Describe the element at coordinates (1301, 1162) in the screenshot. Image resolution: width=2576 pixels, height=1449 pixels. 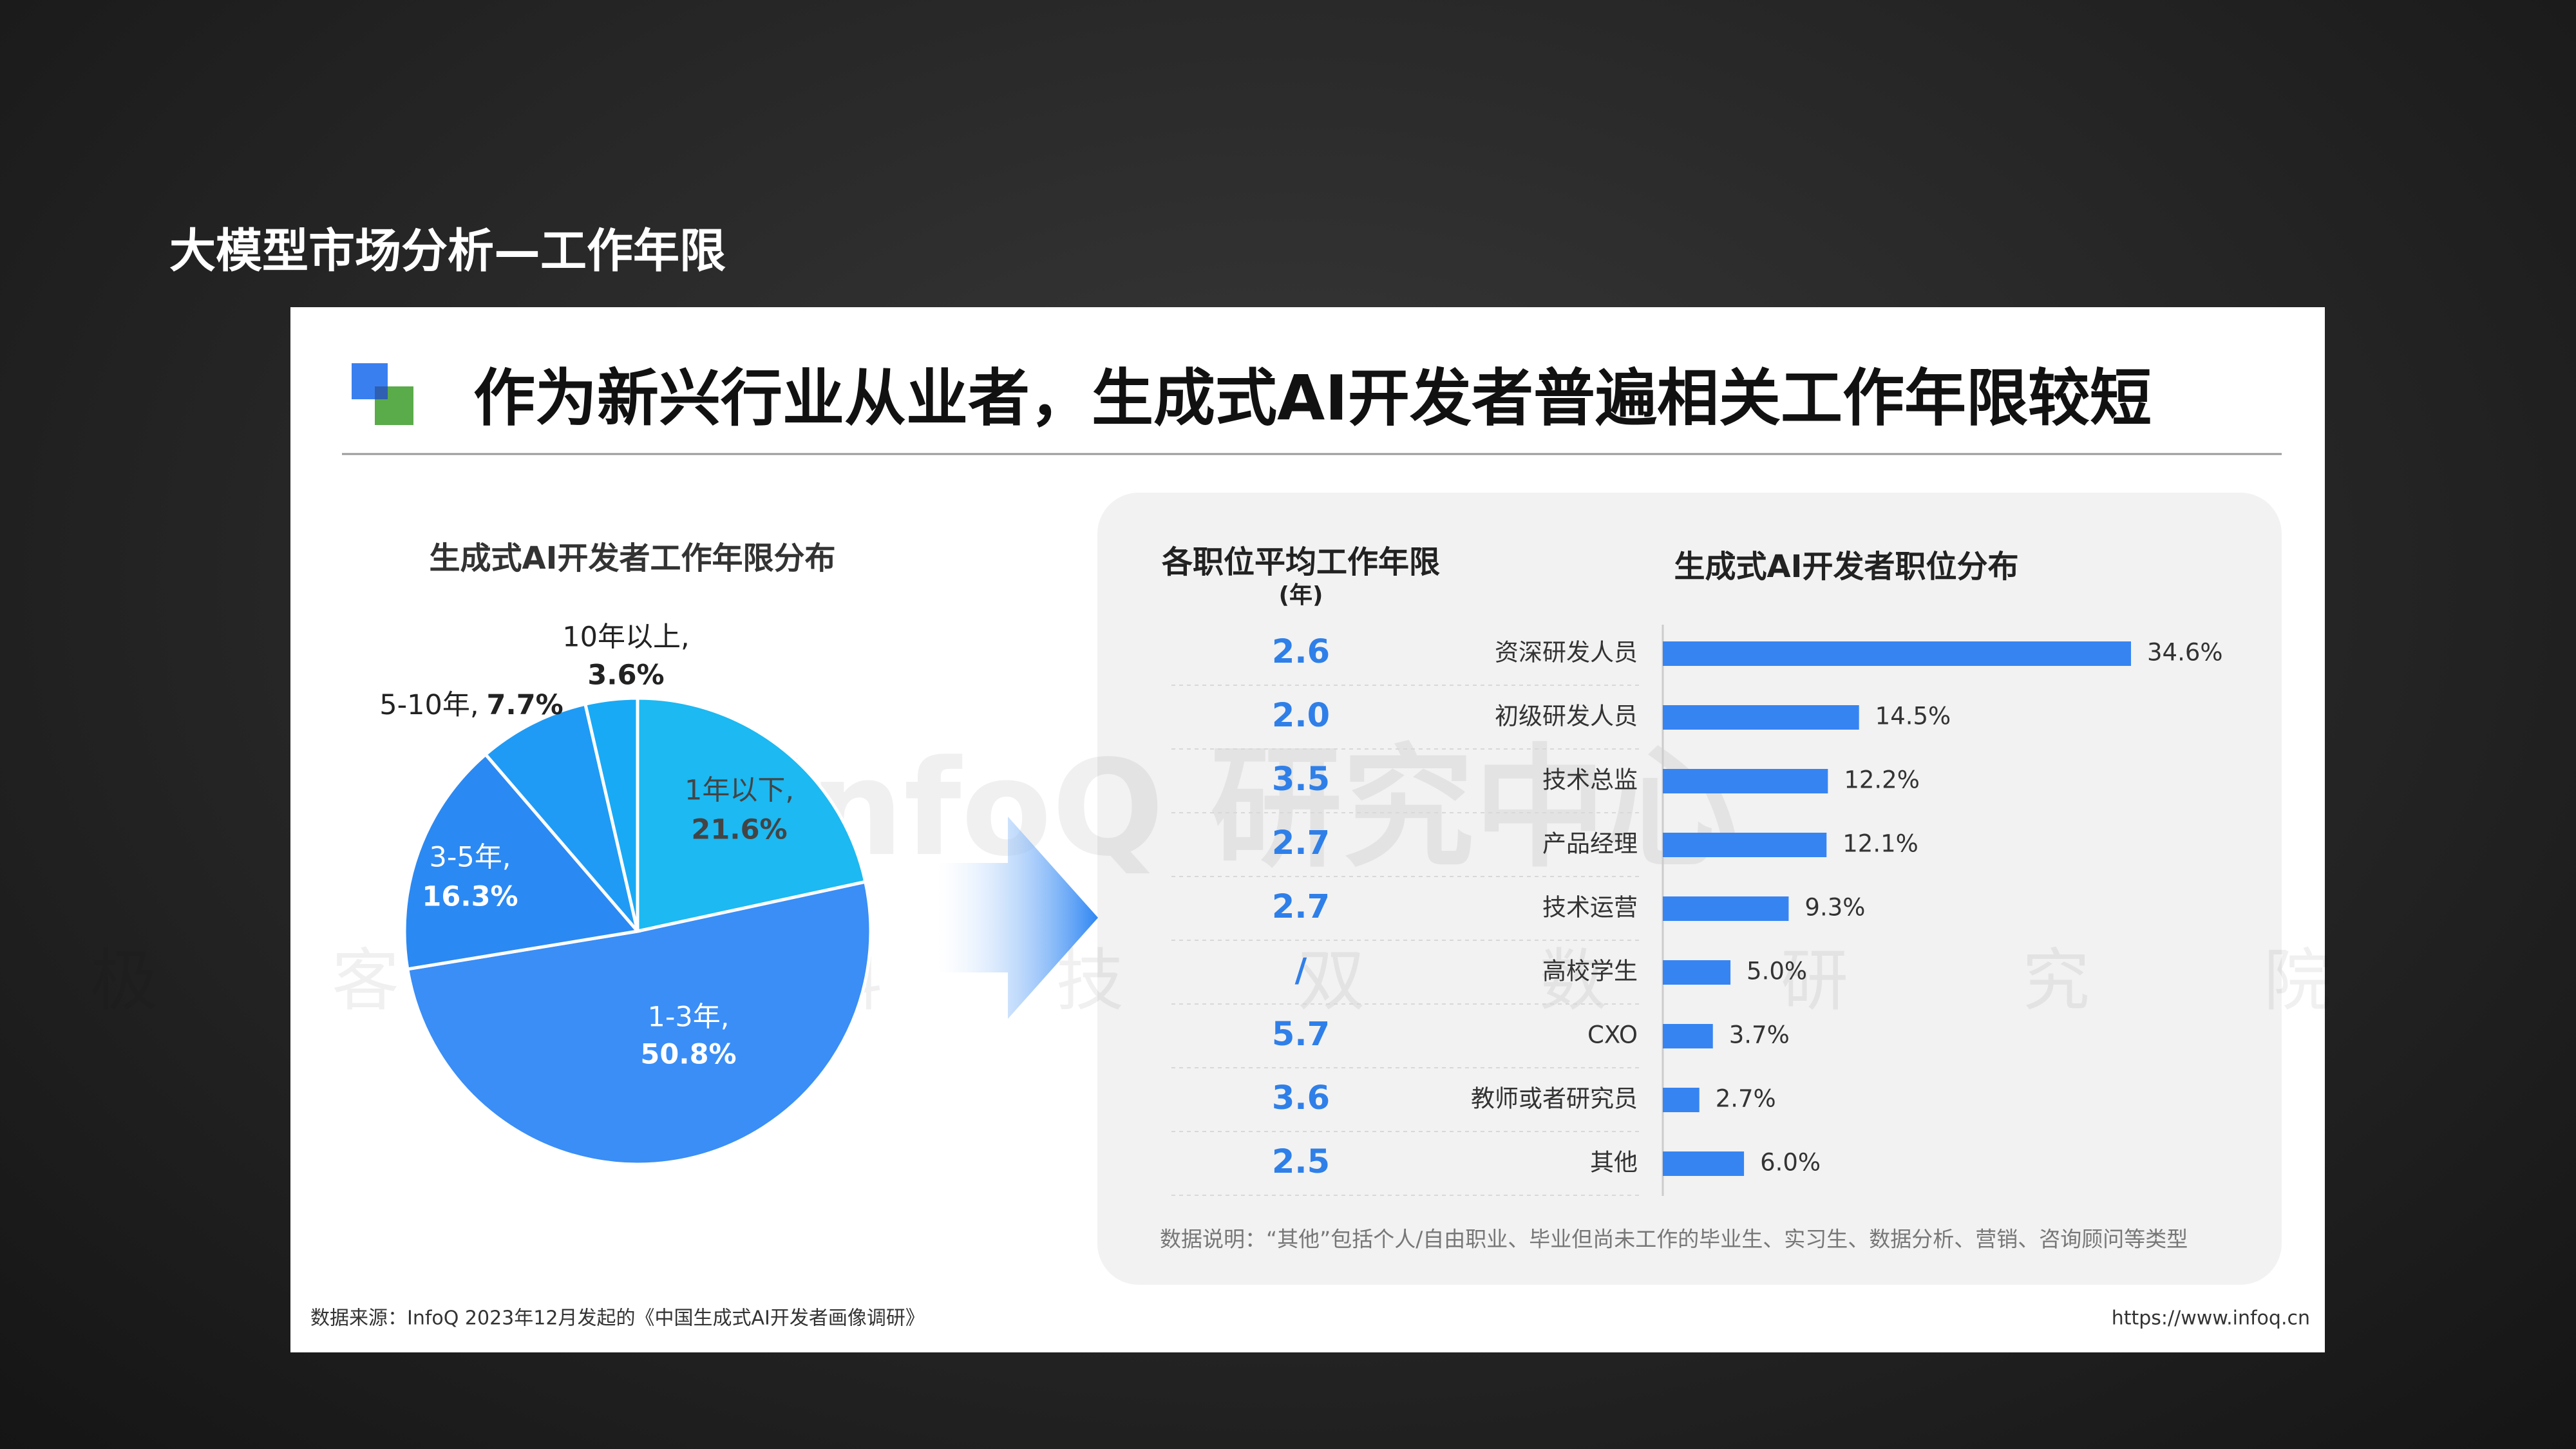
I see `avg-years: 2.5` at that location.